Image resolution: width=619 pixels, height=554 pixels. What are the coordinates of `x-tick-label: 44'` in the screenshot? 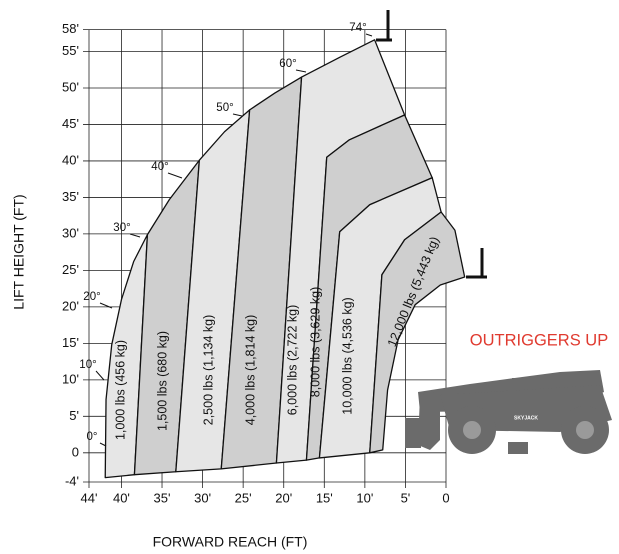 It's located at (89, 497).